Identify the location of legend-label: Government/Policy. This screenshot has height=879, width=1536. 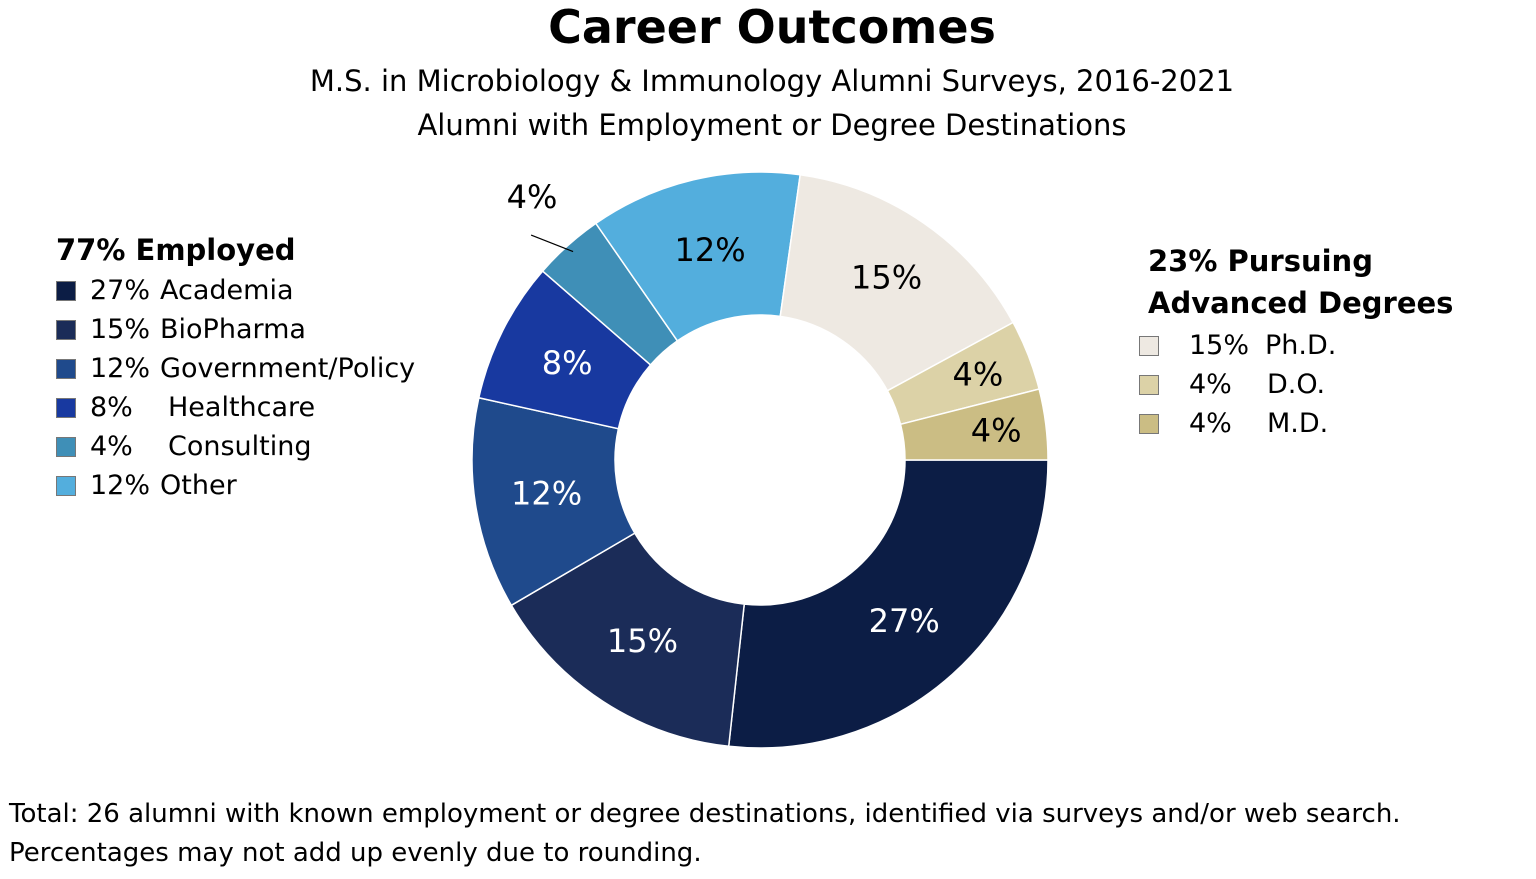
(288, 368).